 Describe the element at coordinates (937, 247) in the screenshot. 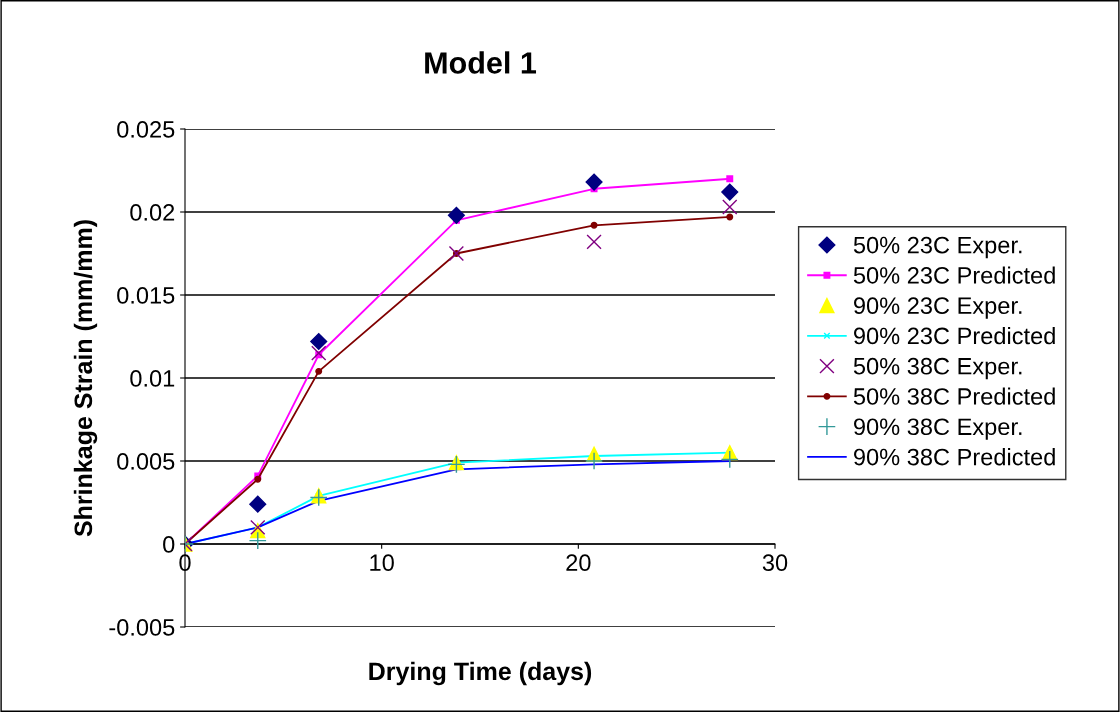

I see `legend-label: 50% 23C Exper.` at that location.